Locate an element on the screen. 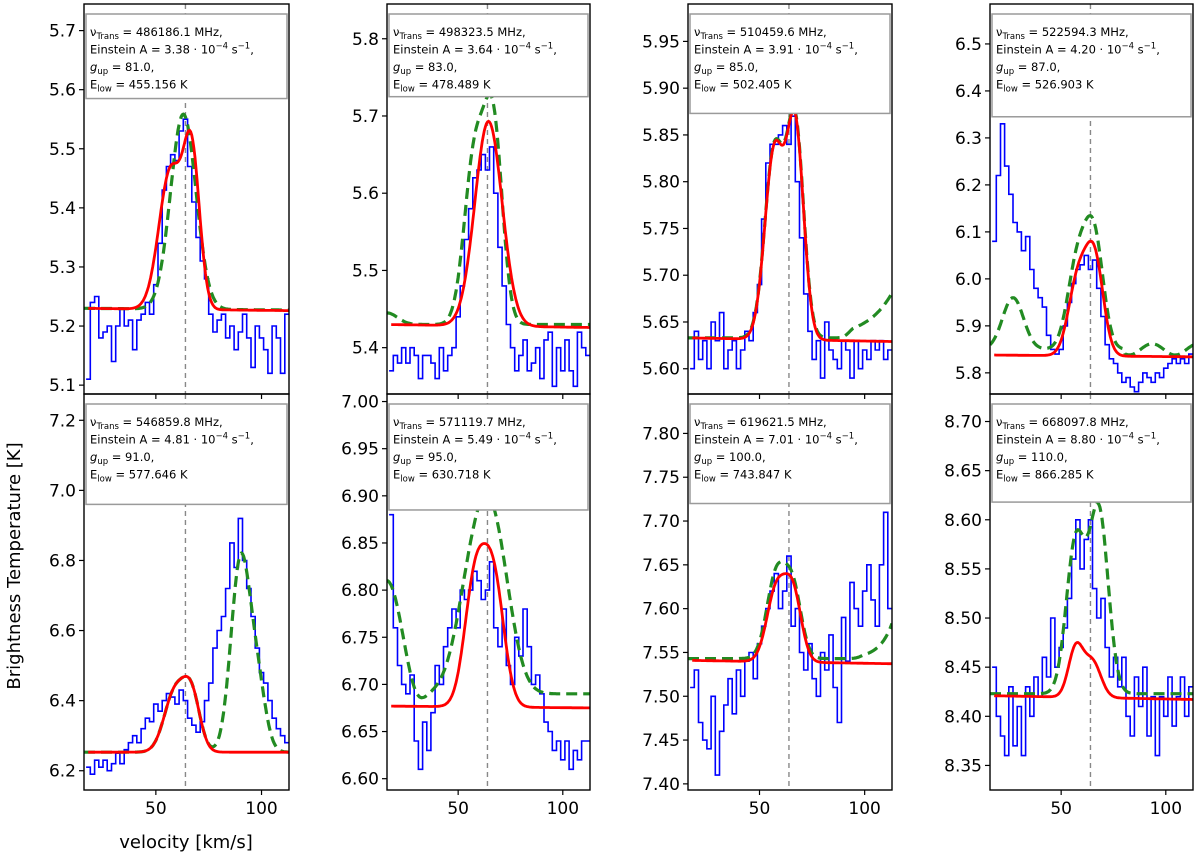  info-einstein-a: Einstein A = 3.64 · 10−4 s−1, is located at coordinates (475, 49).